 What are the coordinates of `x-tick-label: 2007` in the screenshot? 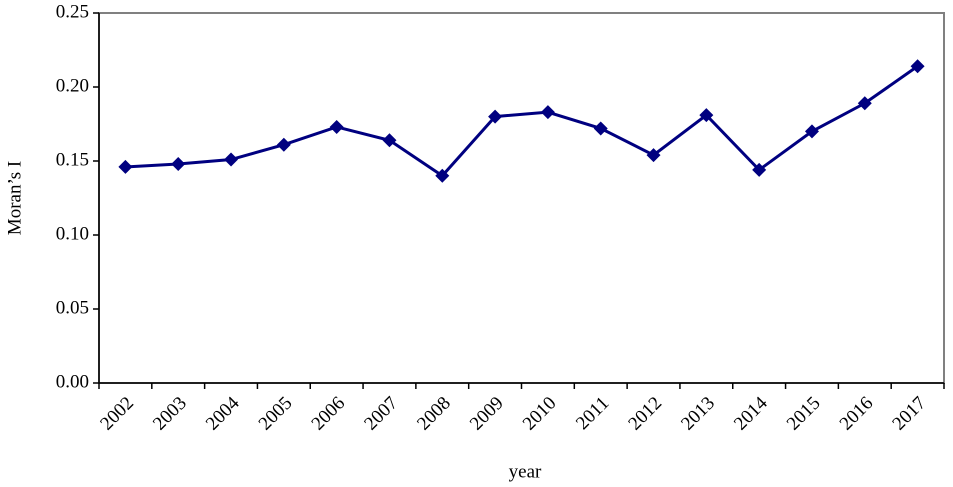 It's located at (381, 414).